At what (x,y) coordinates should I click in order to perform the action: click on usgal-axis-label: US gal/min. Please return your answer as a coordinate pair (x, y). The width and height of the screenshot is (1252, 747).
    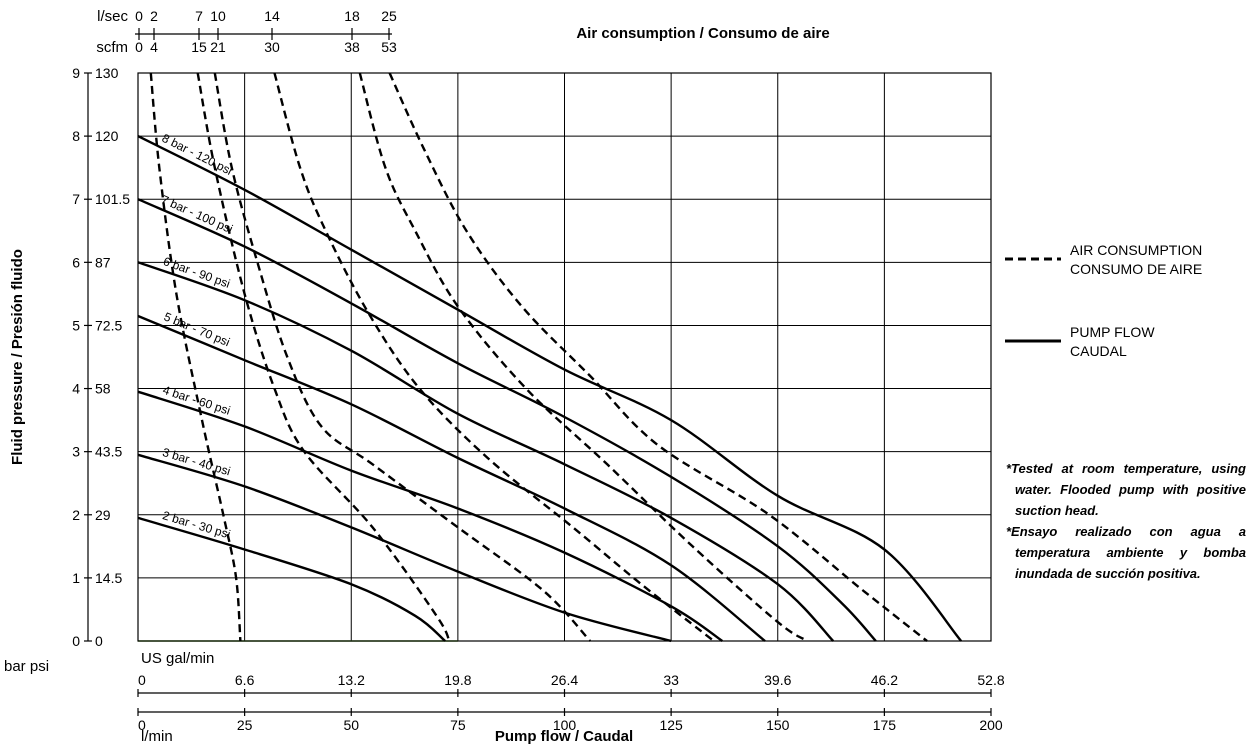
    Looking at the image, I should click on (177, 658).